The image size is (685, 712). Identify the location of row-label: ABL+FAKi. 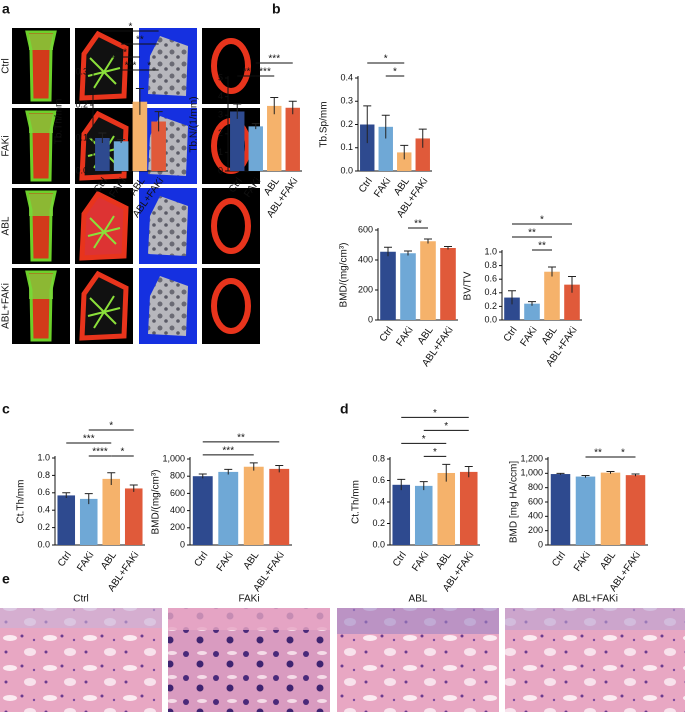
(6, 306).